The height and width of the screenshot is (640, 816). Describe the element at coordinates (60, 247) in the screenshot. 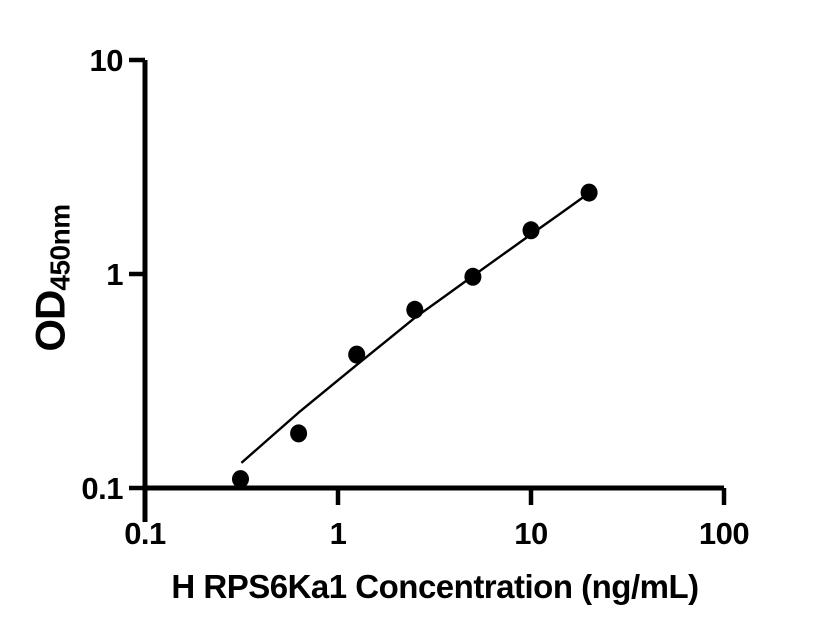

I see `y-axis-title-subscript: 450nm` at that location.